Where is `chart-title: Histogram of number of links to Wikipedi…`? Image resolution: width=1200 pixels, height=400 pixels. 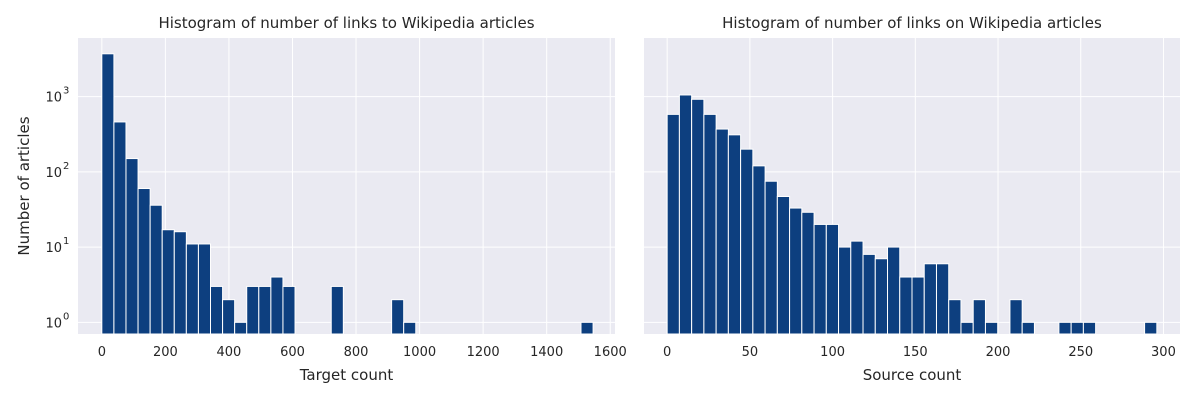
chart-title: Histogram of number of links to Wikipedi… is located at coordinates (346, 23).